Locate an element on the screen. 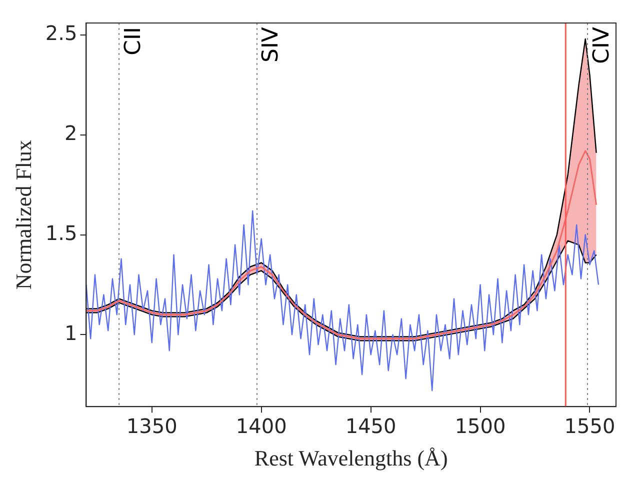 This screenshot has width=638, height=485. y-tick-label: 2.5 is located at coordinates (61, 33).